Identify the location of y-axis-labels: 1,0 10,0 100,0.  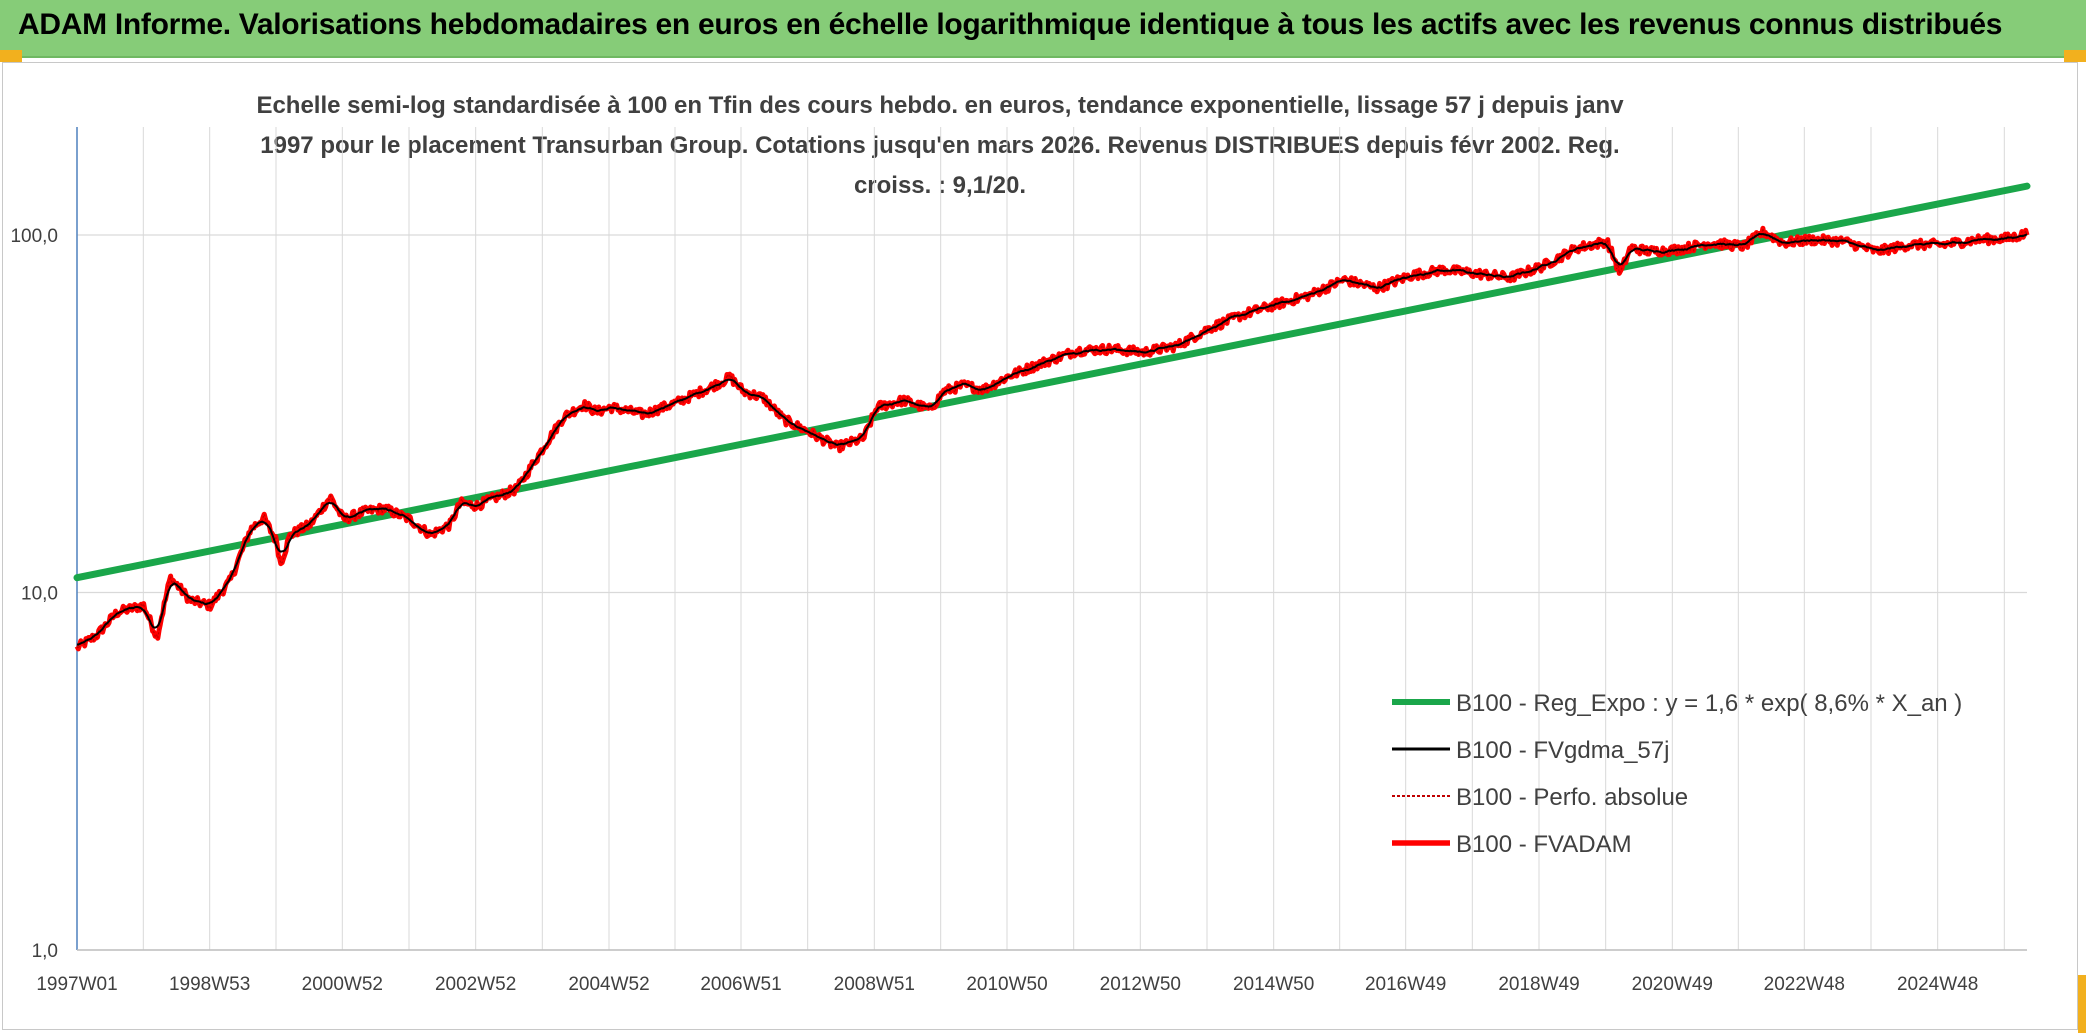
(34, 594).